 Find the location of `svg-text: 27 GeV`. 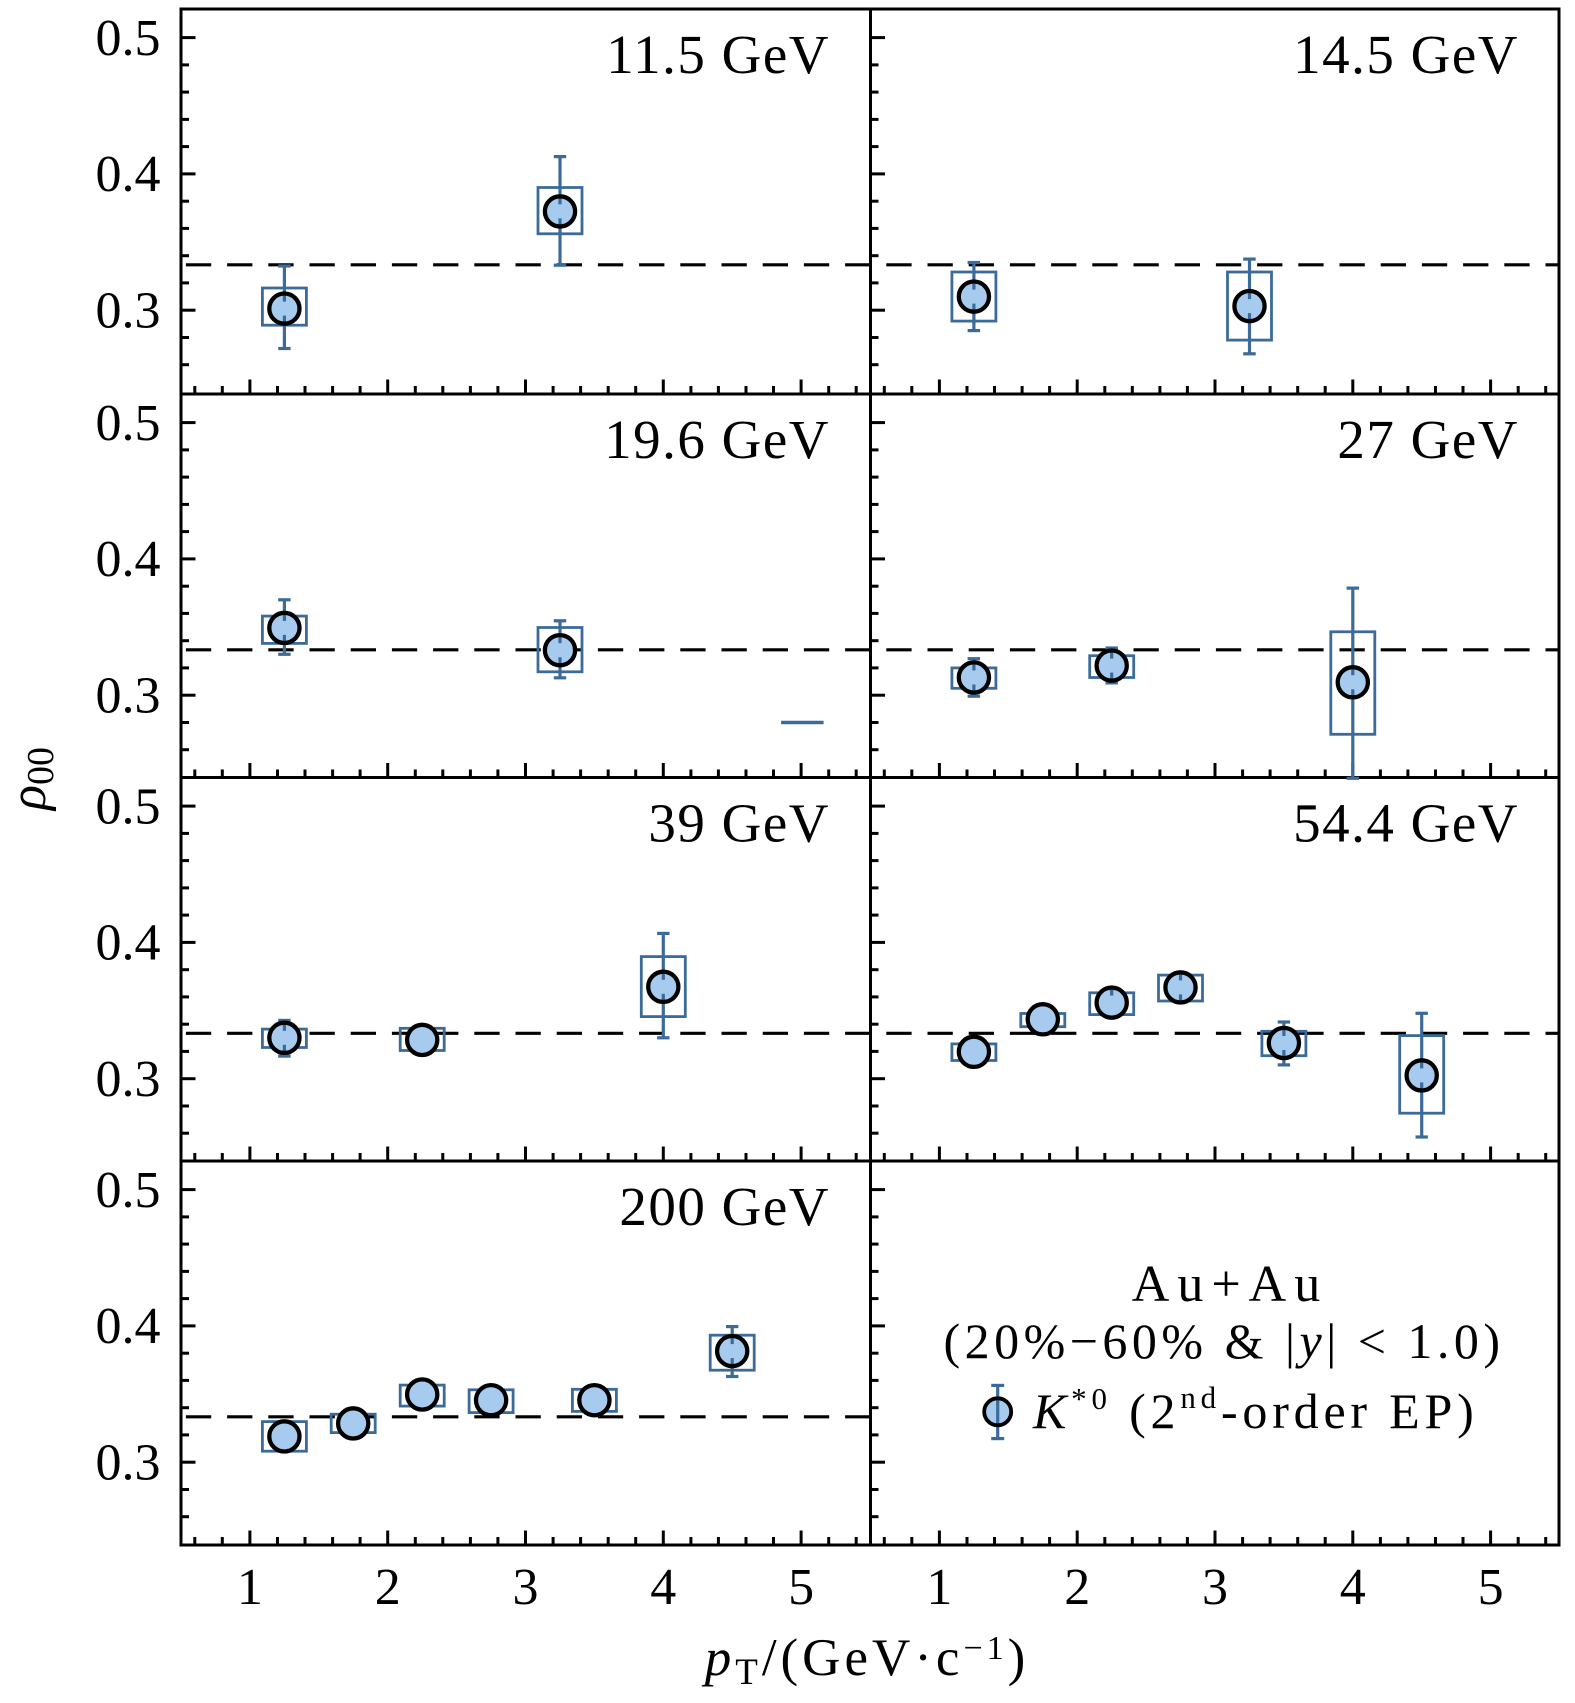

svg-text: 27 GeV is located at coordinates (1428, 439).